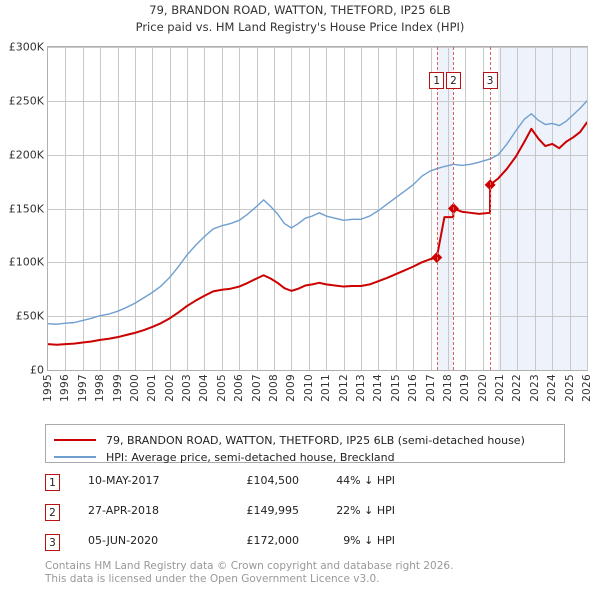 The width and height of the screenshot is (600, 590). Describe the element at coordinates (124, 510) in the screenshot. I see `transaction-date: 27-APR-2018` at that location.